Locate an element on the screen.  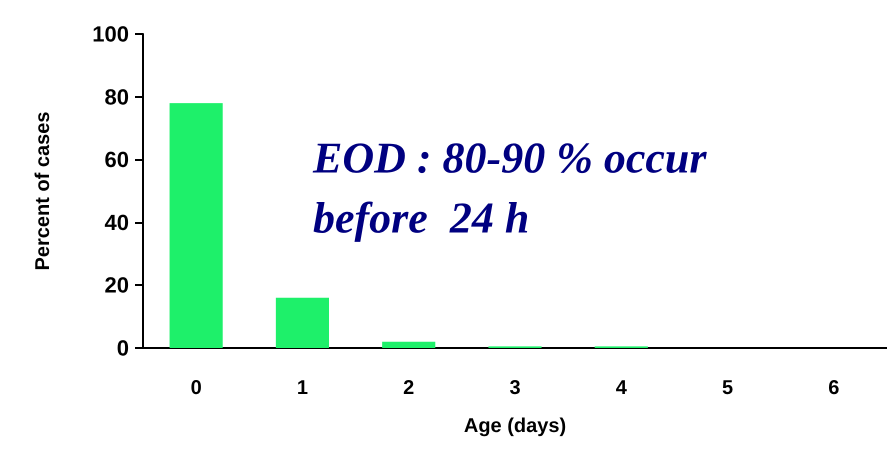
x-tick-label: 3 is located at coordinates (515, 388).